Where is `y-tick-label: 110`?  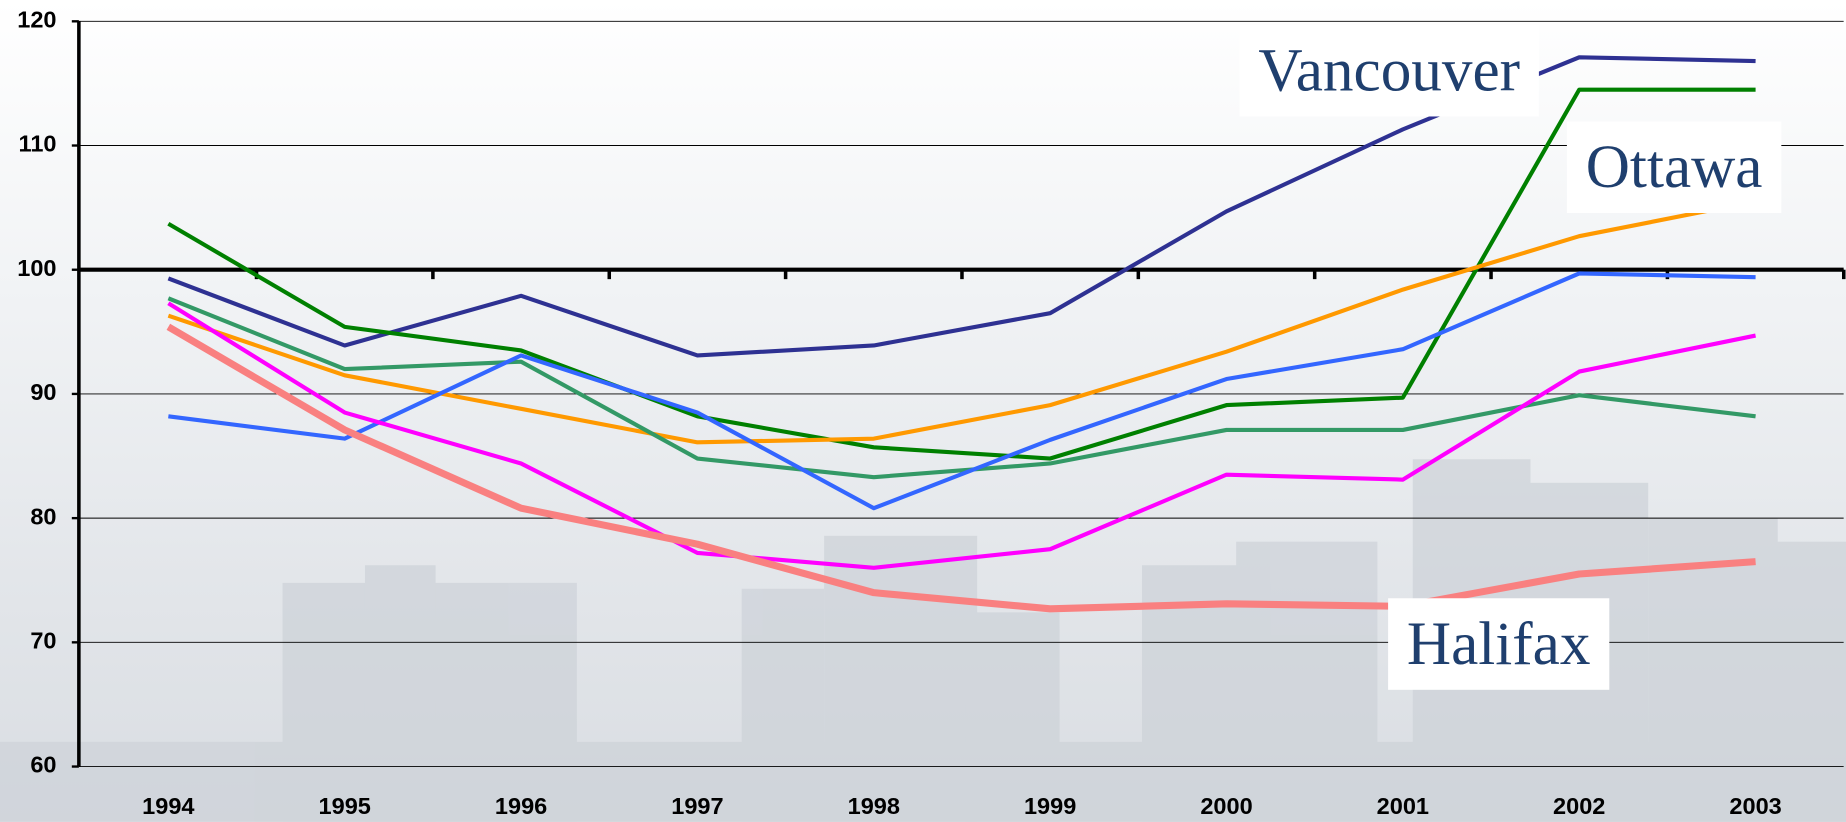 y-tick-label: 110 is located at coordinates (38, 144).